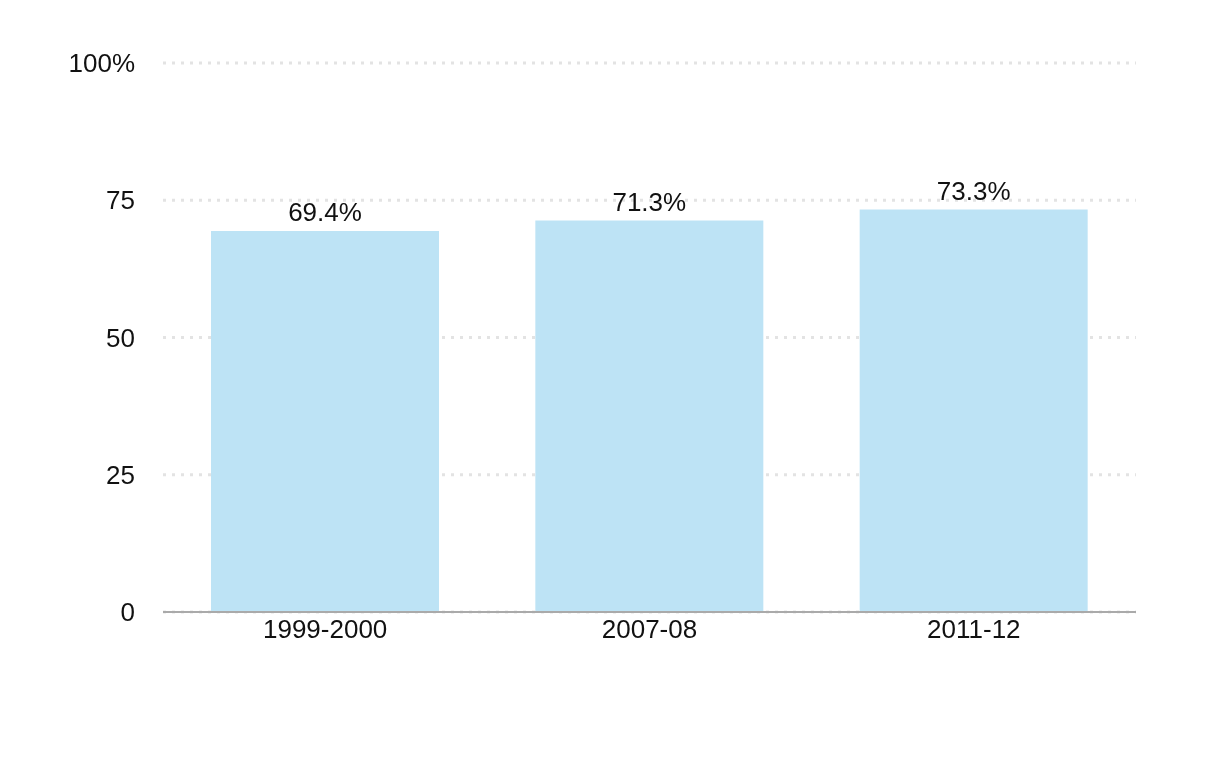 The height and width of the screenshot is (761, 1216). What do you see at coordinates (120, 337) in the screenshot?
I see `y-tick-label: 50` at bounding box center [120, 337].